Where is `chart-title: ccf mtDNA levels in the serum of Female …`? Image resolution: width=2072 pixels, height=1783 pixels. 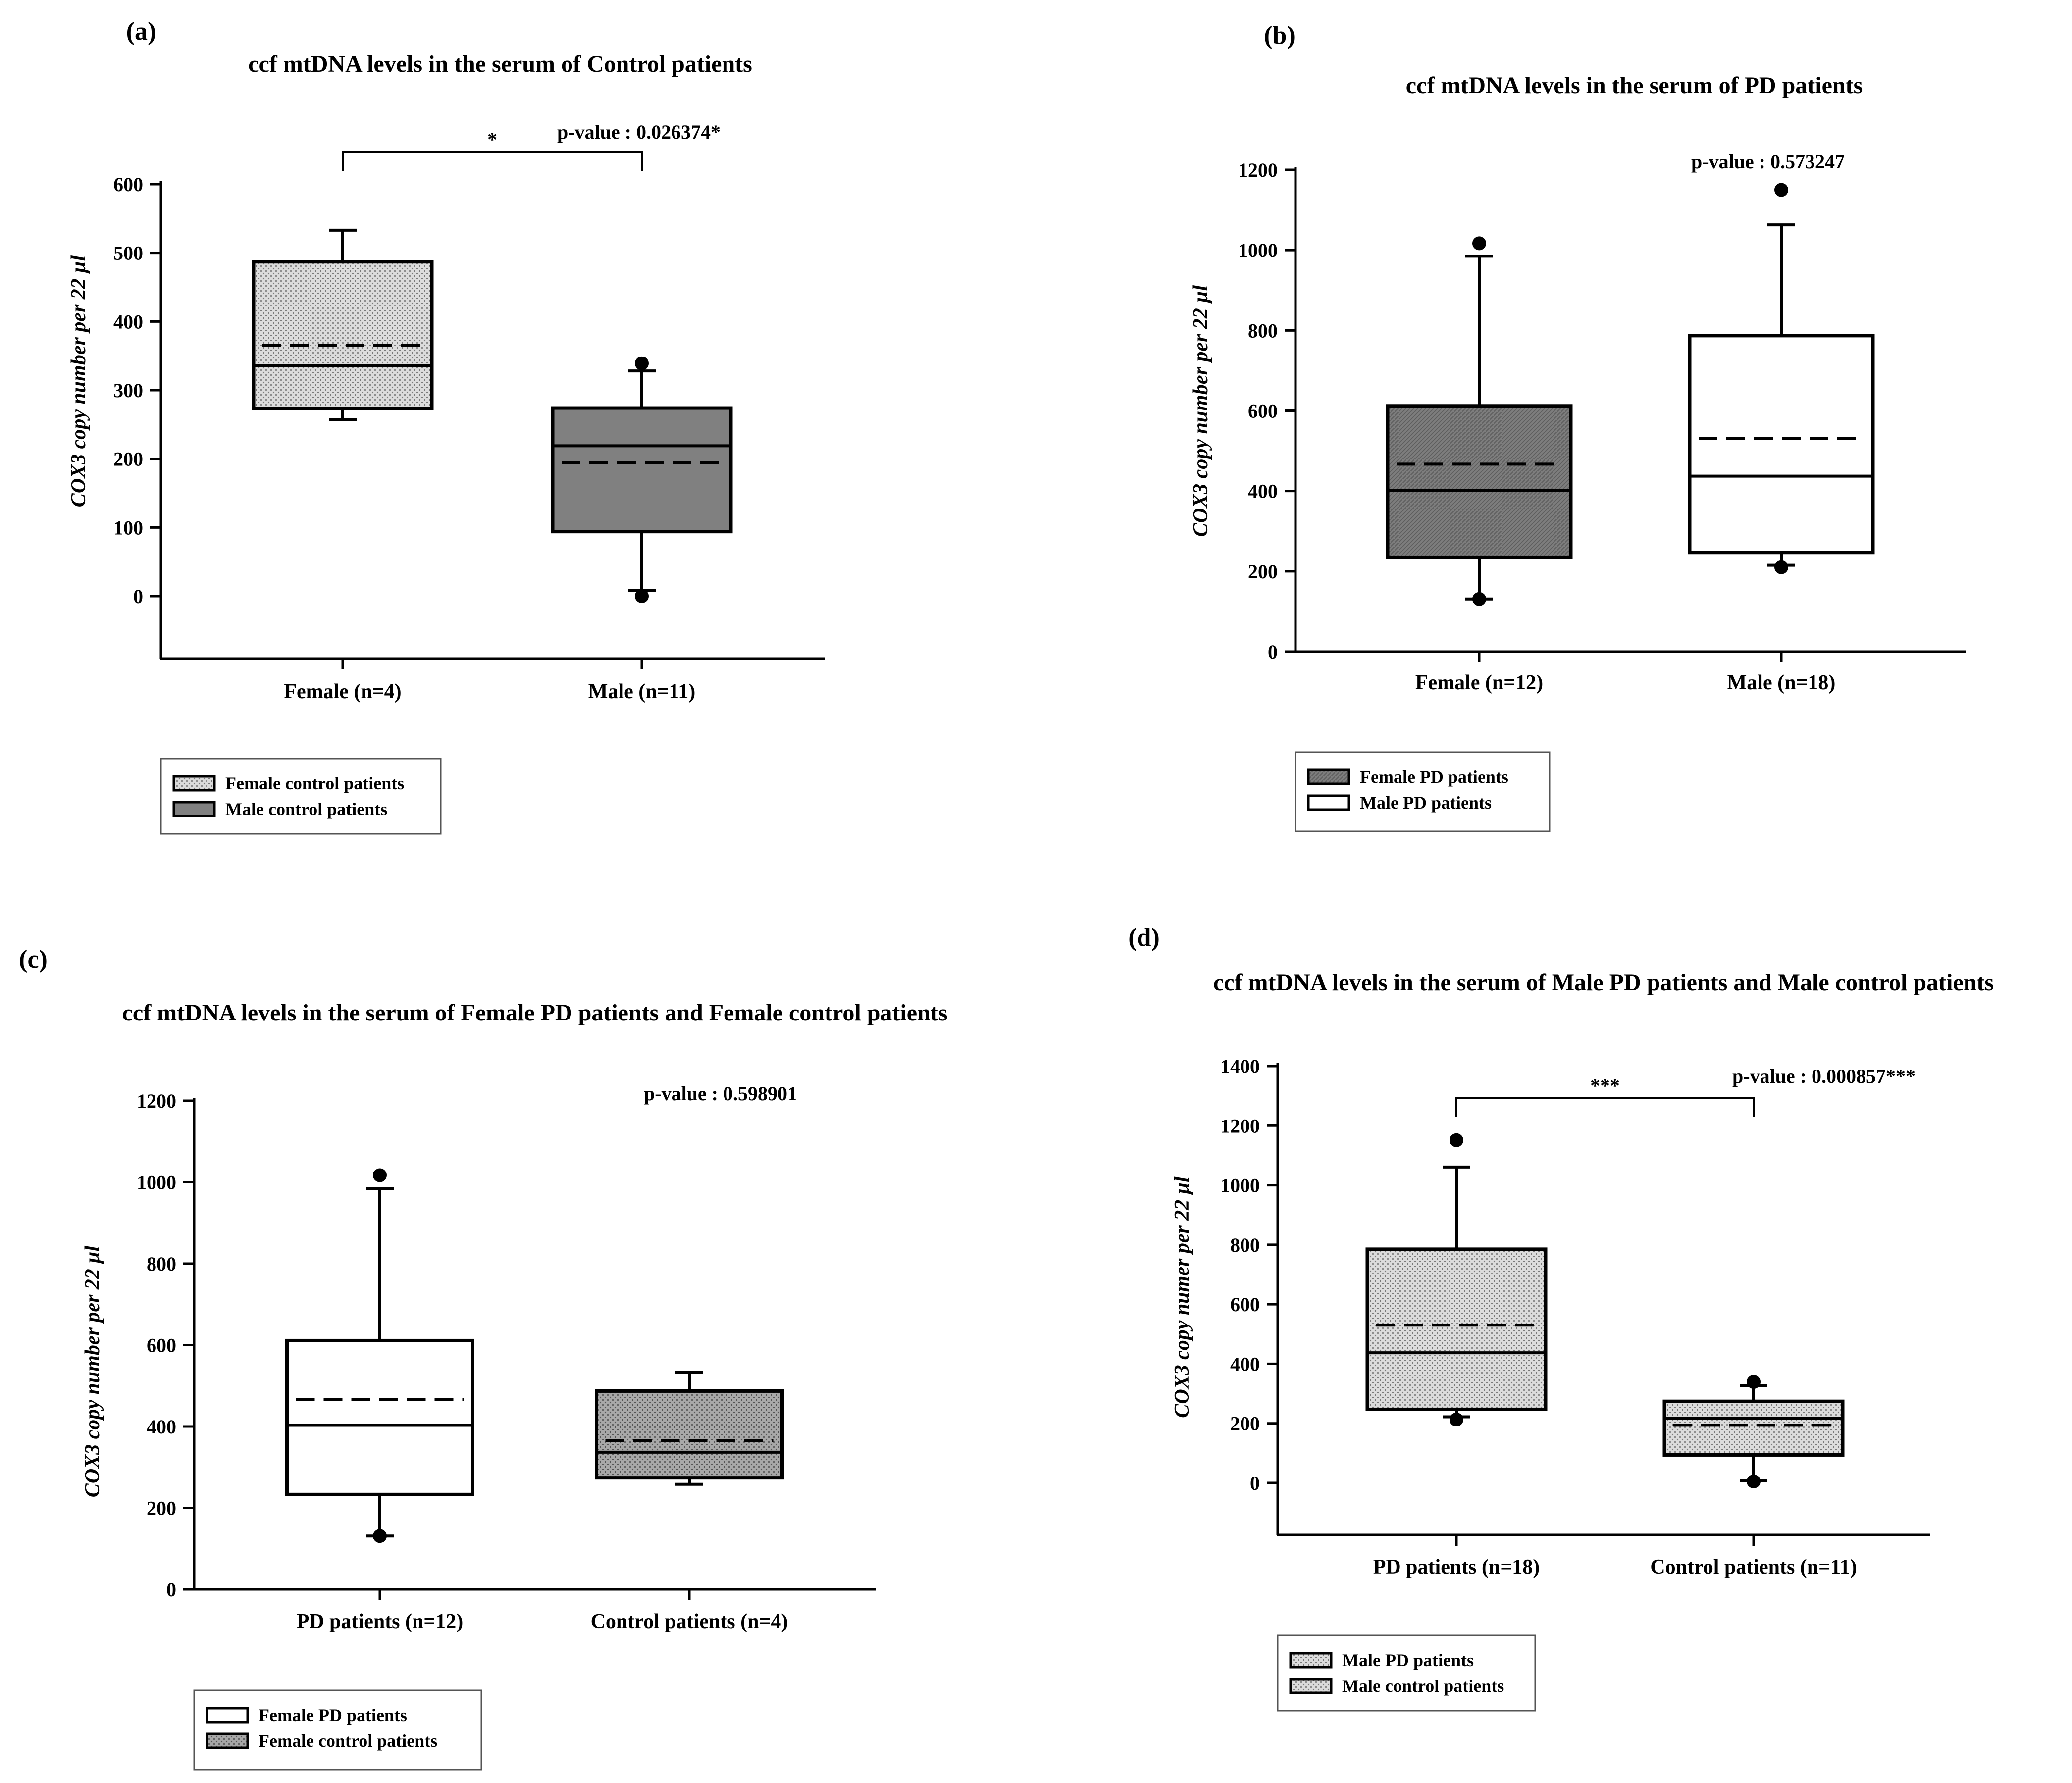 chart-title: ccf mtDNA levels in the serum of Female … is located at coordinates (535, 1013).